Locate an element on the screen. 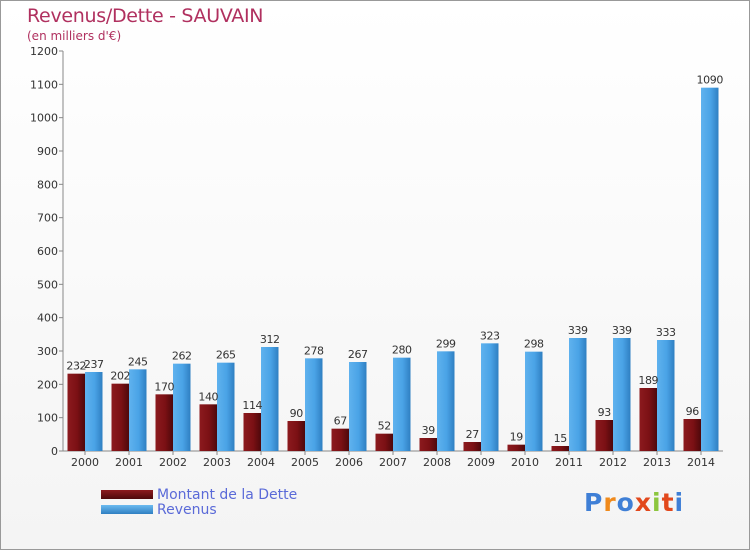 The width and height of the screenshot is (750, 550). x-tick-label: 2012 is located at coordinates (613, 462).